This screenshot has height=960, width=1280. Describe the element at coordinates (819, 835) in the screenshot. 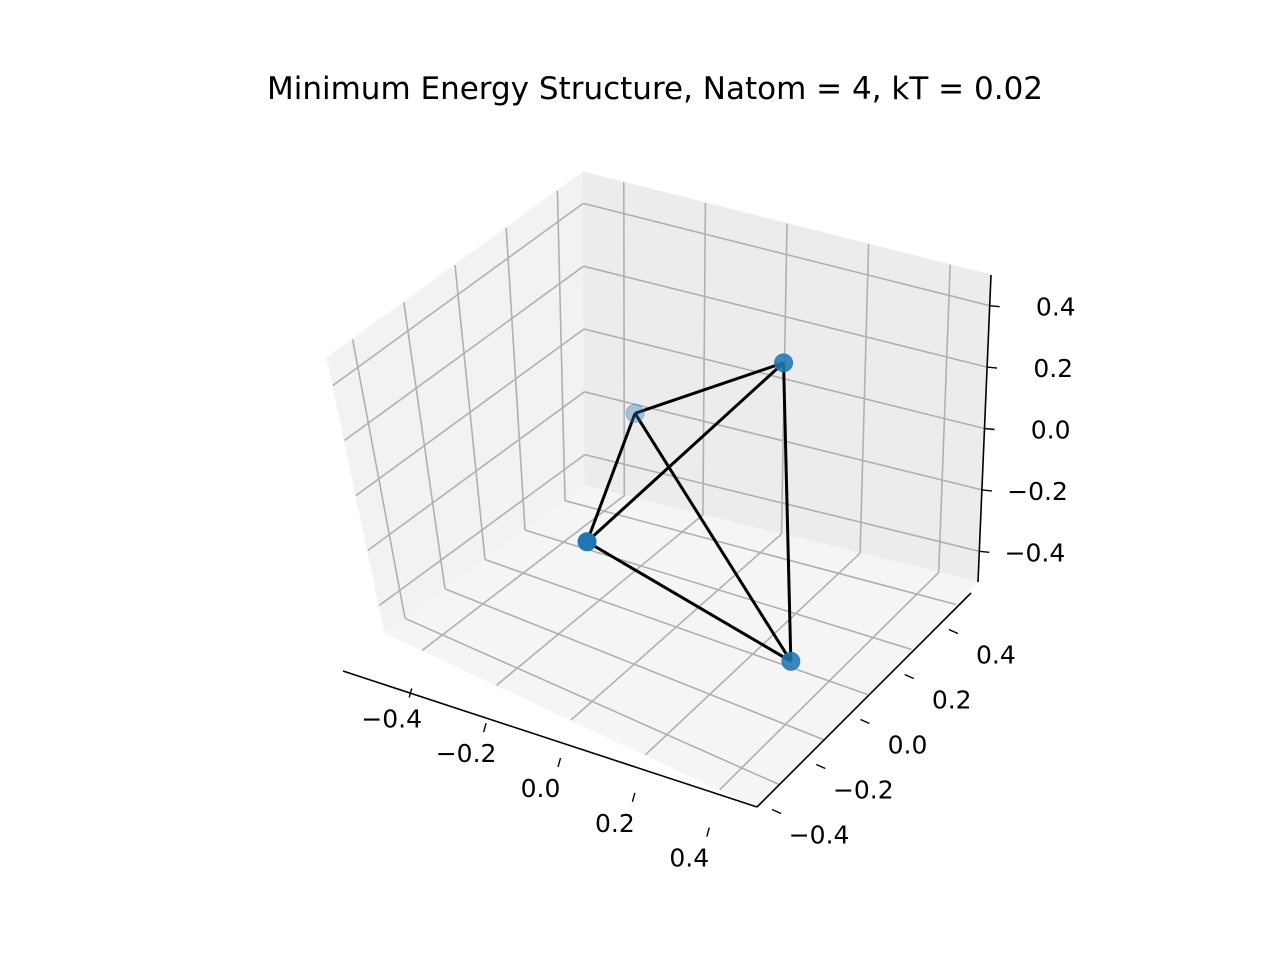

I see `y-tick-label: −0.4` at that location.